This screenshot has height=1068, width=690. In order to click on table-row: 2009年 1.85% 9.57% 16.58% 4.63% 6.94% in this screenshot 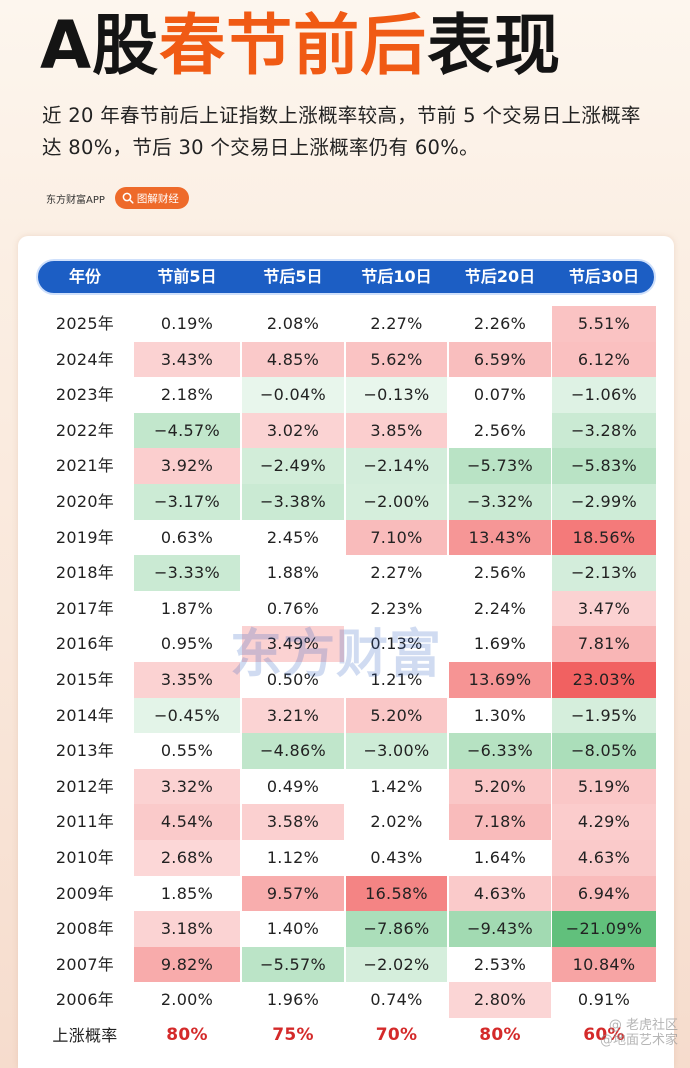, I will do `click(346, 893)`.